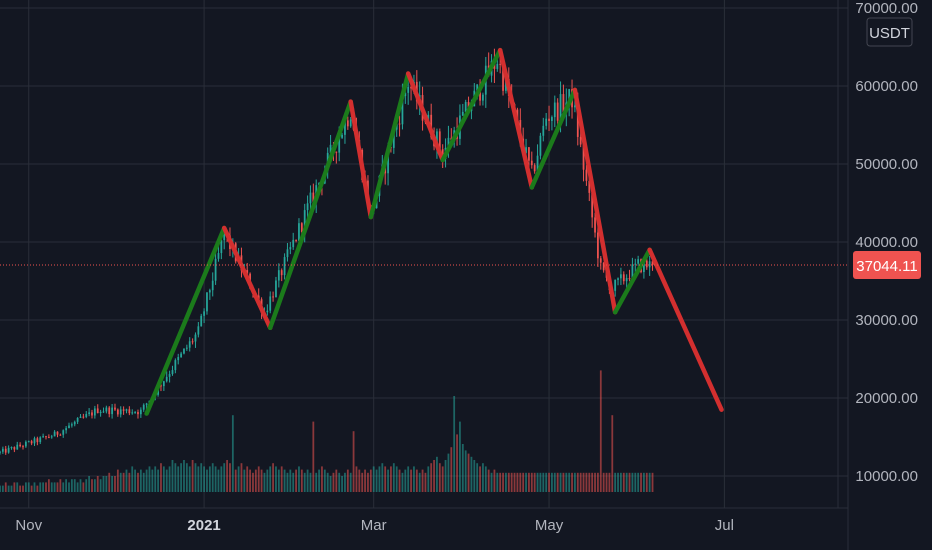  What do you see at coordinates (886, 320) in the screenshot?
I see `y-tick-label: 30000.00` at bounding box center [886, 320].